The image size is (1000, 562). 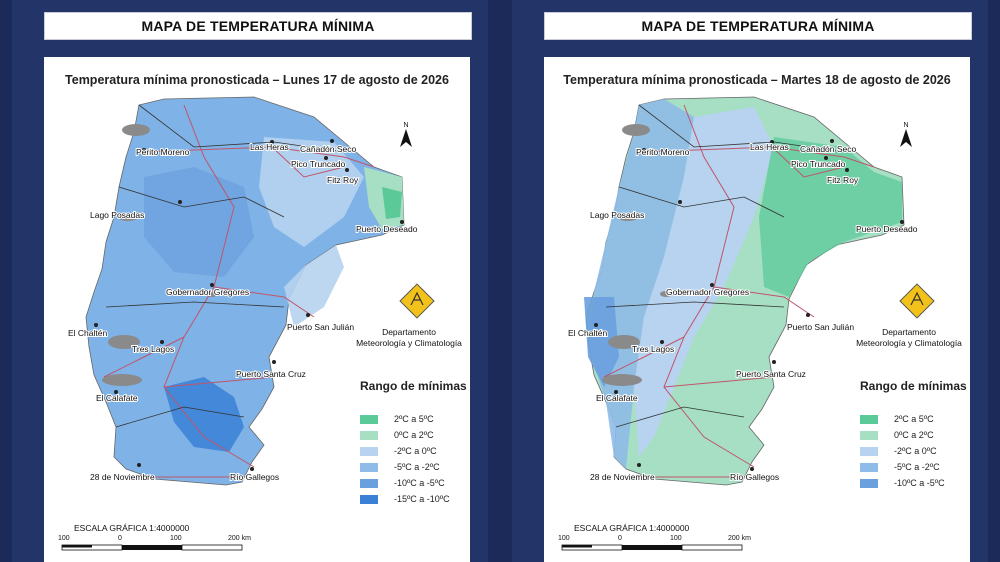 What do you see at coordinates (830, 217) in the screenshot?
I see `zone-east` at bounding box center [830, 217].